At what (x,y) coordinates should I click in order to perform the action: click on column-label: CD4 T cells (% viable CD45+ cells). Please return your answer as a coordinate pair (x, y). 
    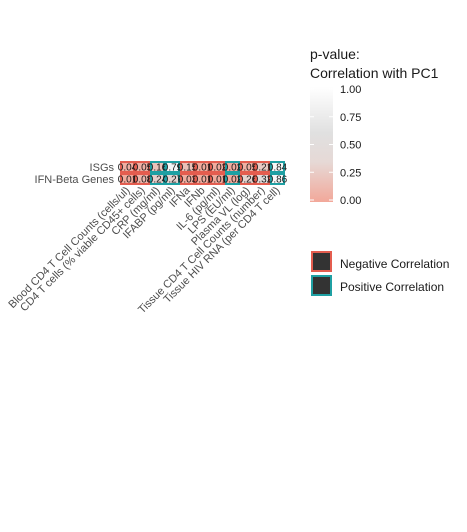
    Looking at the image, I should click on (82, 249).